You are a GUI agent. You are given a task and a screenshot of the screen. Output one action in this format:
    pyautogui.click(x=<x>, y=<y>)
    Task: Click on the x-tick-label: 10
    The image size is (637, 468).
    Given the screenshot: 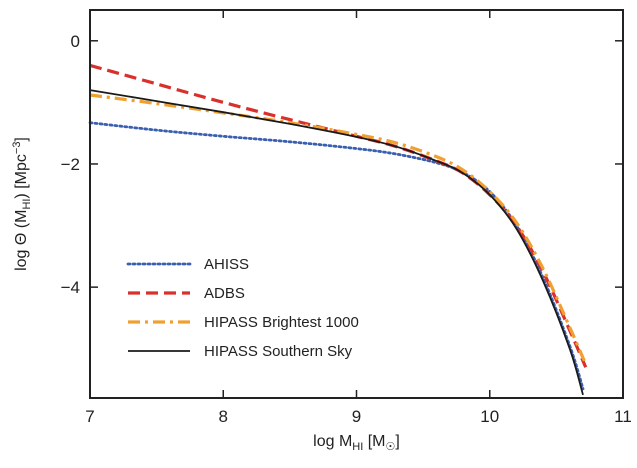 What is the action you would take?
    pyautogui.click(x=489, y=416)
    